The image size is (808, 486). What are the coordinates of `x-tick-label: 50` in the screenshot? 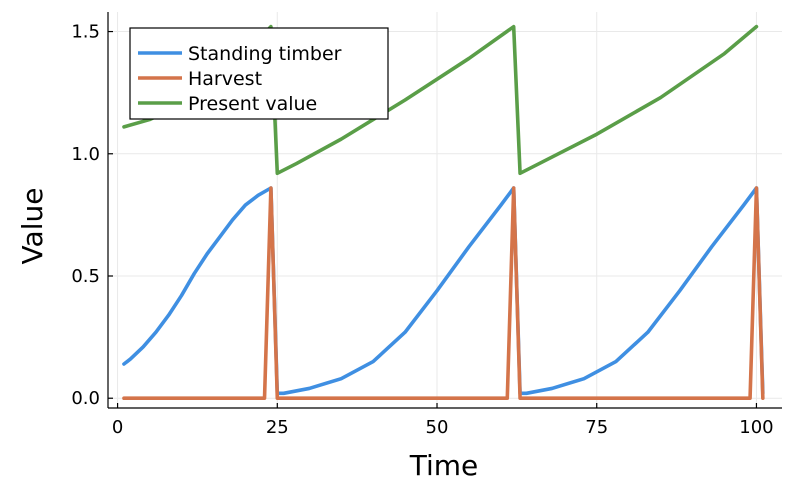 It's located at (437, 427).